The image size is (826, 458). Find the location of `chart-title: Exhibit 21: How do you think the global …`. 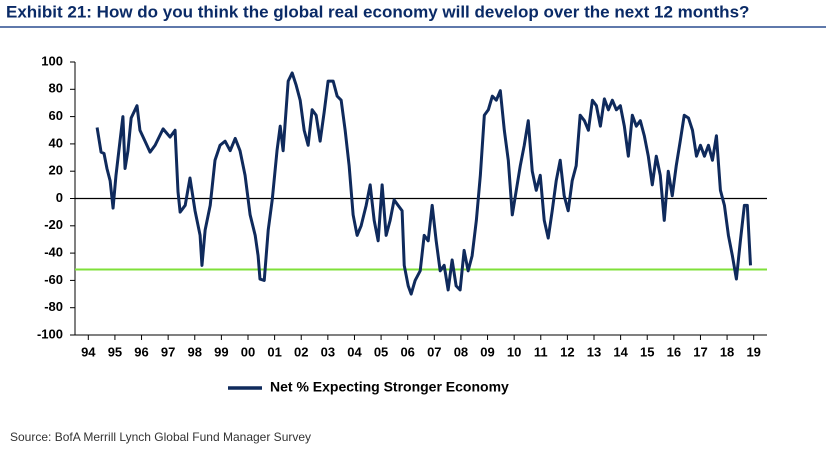

chart-title: Exhibit 21: How do you think the global … is located at coordinates (377, 11).